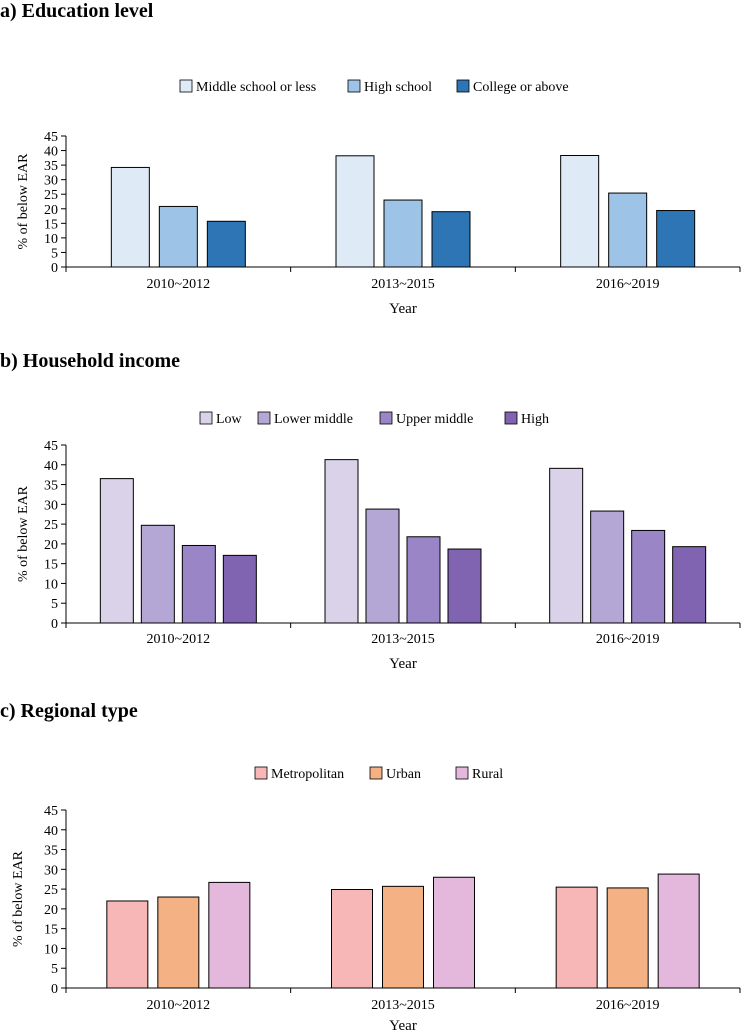 The width and height of the screenshot is (746, 1035). Describe the element at coordinates (398, 87) in the screenshot. I see `legend-label: High school` at that location.